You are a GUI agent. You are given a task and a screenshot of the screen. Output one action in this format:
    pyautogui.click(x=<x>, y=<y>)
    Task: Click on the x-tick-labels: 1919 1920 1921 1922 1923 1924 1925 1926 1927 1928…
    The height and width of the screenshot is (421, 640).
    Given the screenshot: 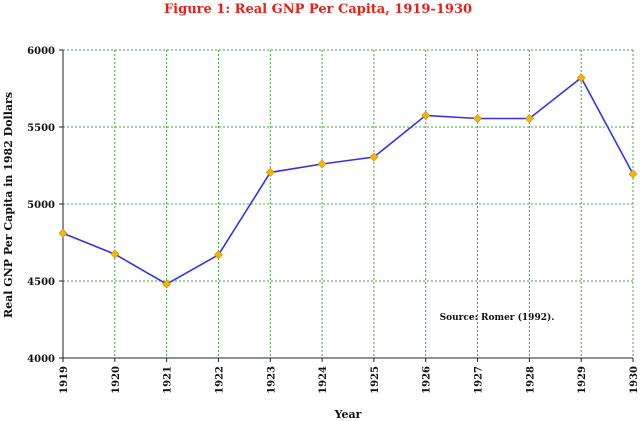 What is the action you would take?
    pyautogui.click(x=349, y=380)
    